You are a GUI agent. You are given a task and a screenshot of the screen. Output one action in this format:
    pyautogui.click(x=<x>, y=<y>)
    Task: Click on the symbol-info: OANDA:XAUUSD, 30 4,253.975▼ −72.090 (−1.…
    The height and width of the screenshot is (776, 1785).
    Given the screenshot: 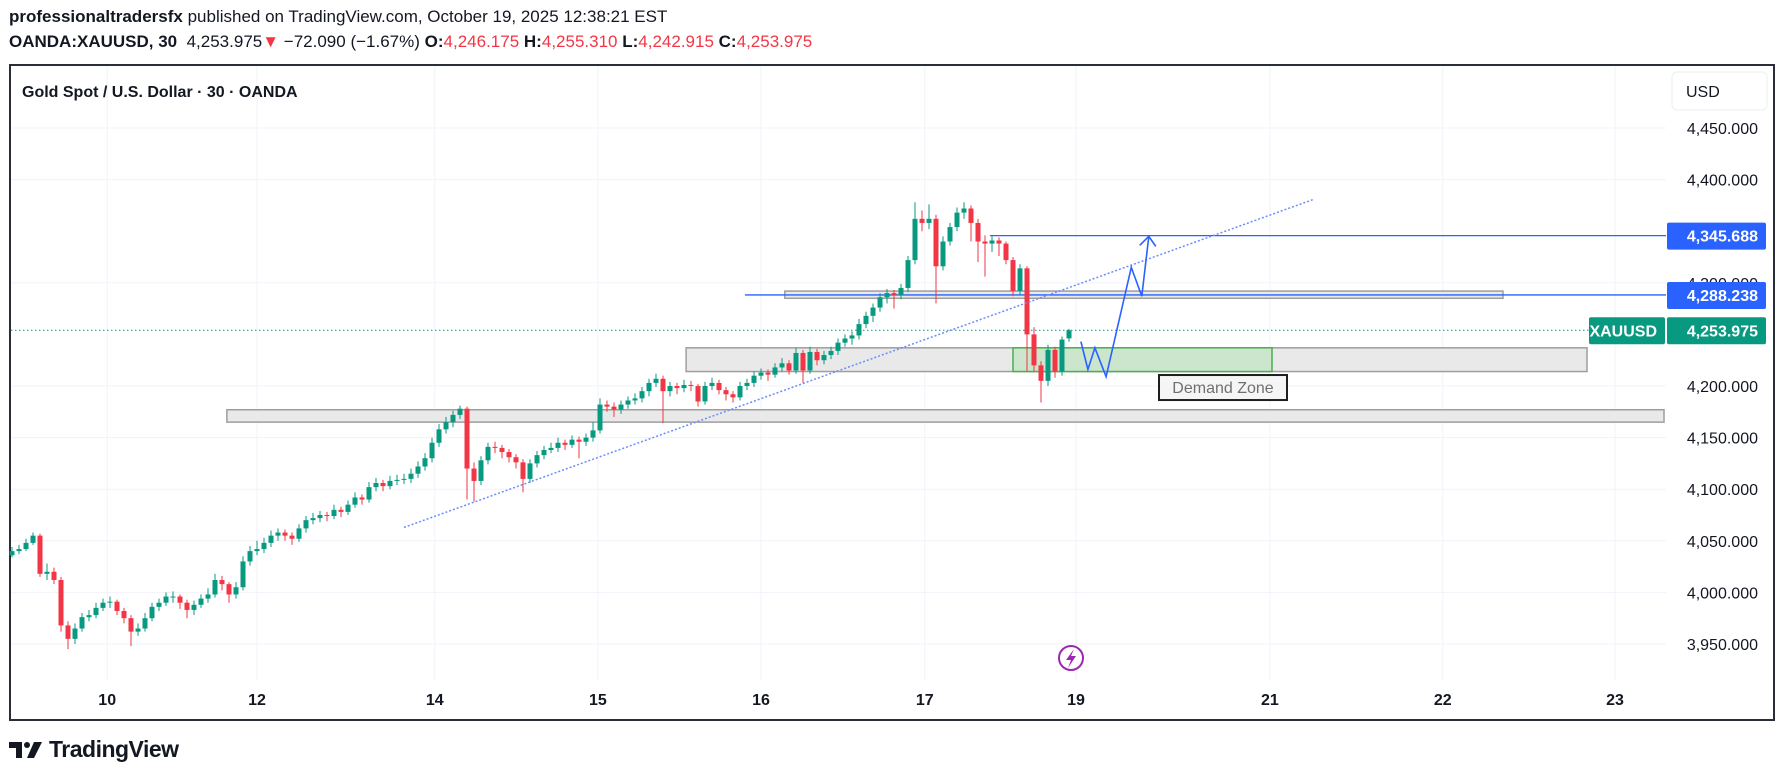 What is the action you would take?
    pyautogui.click(x=410, y=42)
    